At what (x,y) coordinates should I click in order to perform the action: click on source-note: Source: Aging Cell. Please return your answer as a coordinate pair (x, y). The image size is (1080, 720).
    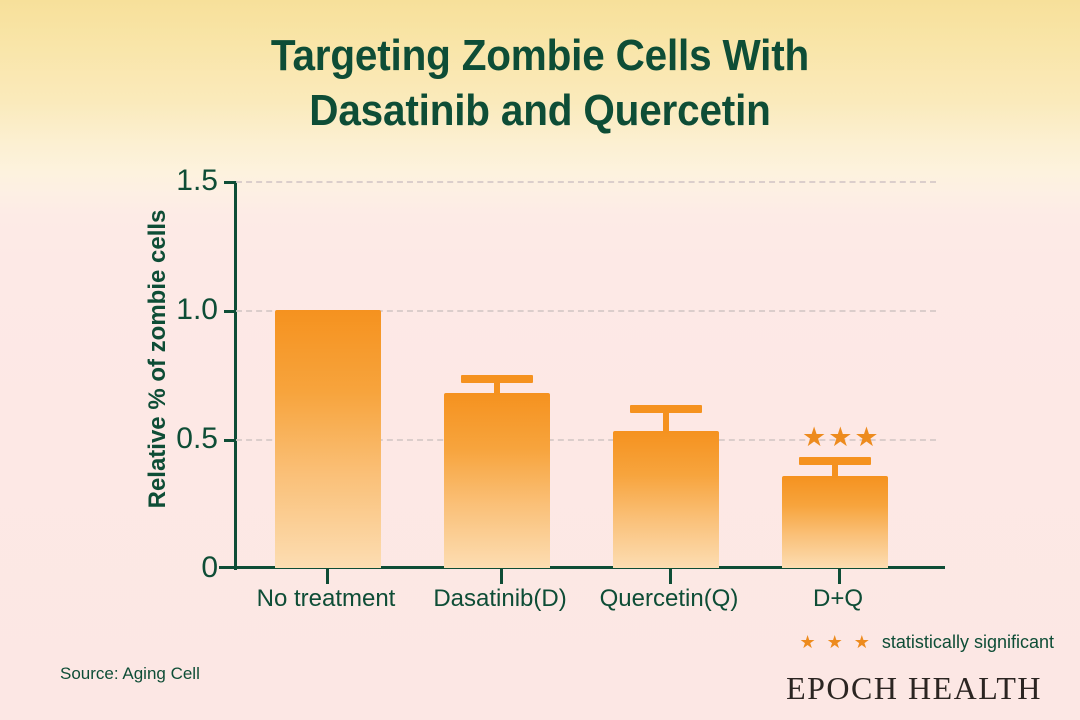
    Looking at the image, I should click on (130, 673).